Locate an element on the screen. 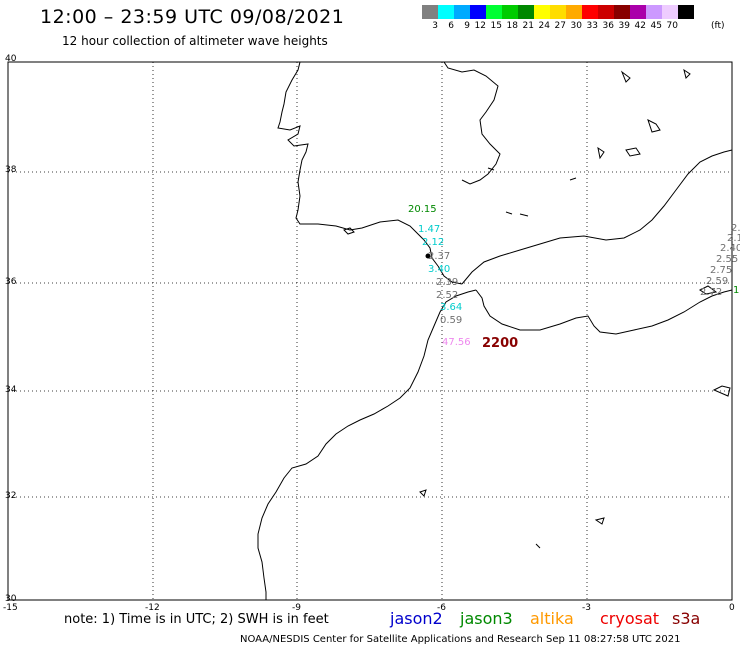 Image resolution: width=740 pixels, height=650 pixels. scale-tick-label: 9 is located at coordinates (467, 26).